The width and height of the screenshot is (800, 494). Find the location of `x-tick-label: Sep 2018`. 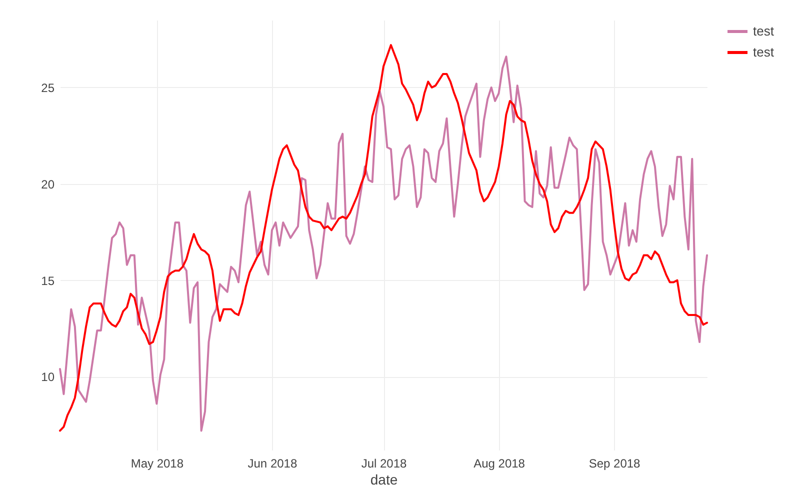

x-tick-label: Sep 2018 is located at coordinates (614, 463).